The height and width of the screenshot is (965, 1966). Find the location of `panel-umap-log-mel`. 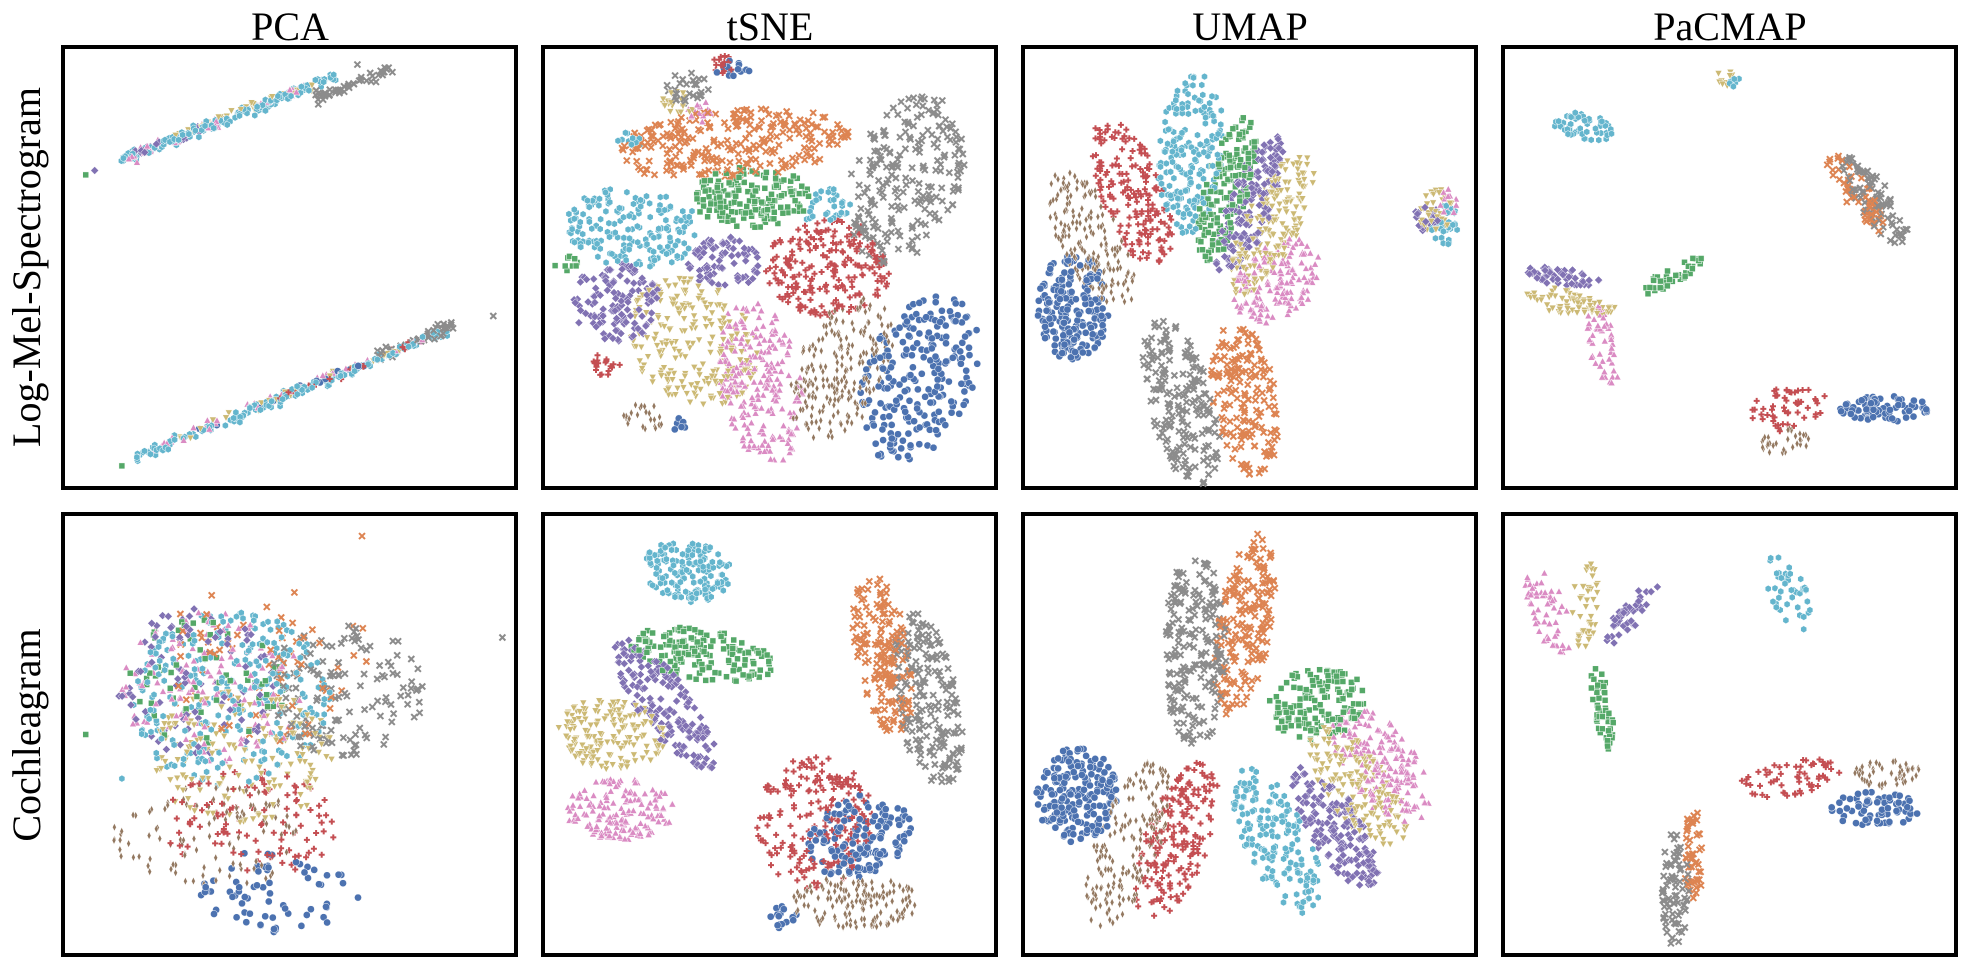

panel-umap-log-mel is located at coordinates (1249, 267).